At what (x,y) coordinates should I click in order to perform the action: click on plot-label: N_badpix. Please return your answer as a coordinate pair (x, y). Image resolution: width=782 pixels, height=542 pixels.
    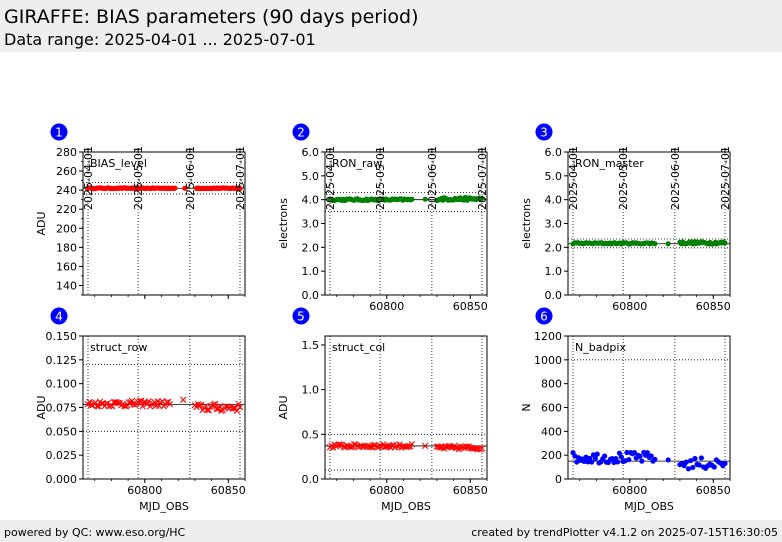
    Looking at the image, I should click on (600, 347).